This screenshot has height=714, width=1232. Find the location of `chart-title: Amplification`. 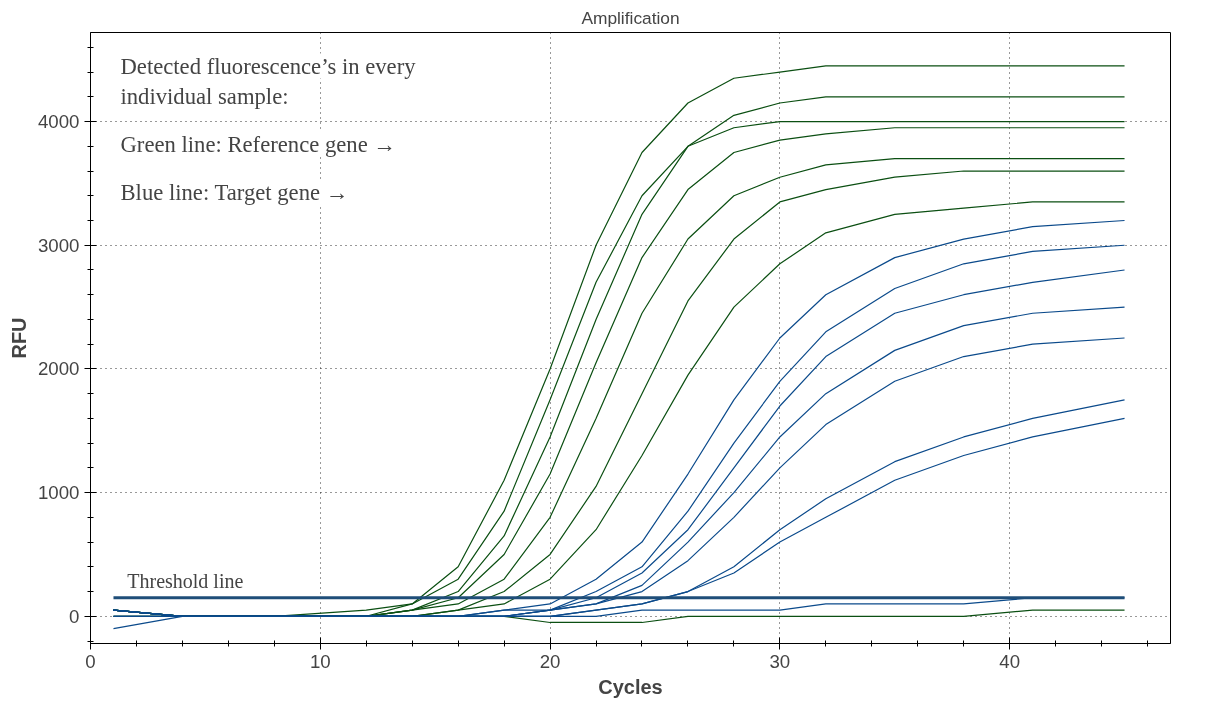

chart-title: Amplification is located at coordinates (630, 17).